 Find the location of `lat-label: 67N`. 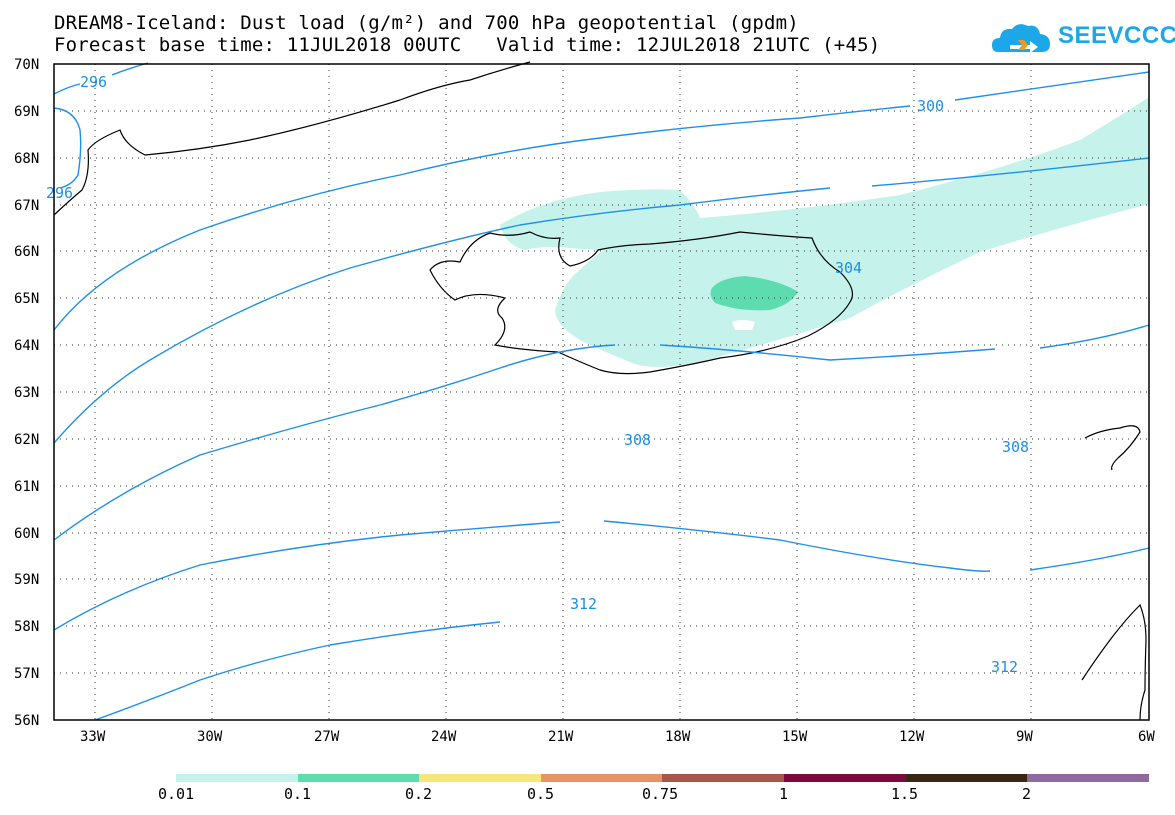

lat-label: 67N is located at coordinates (26, 206).